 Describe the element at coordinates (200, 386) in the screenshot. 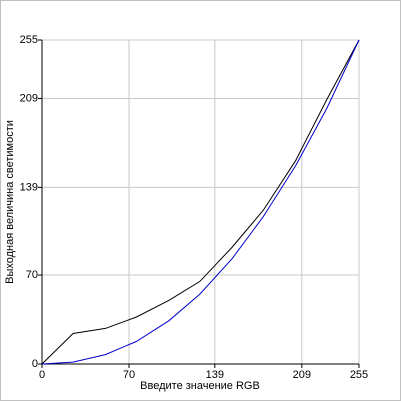

I see `x-axis-label: Введите значение RGB` at that location.